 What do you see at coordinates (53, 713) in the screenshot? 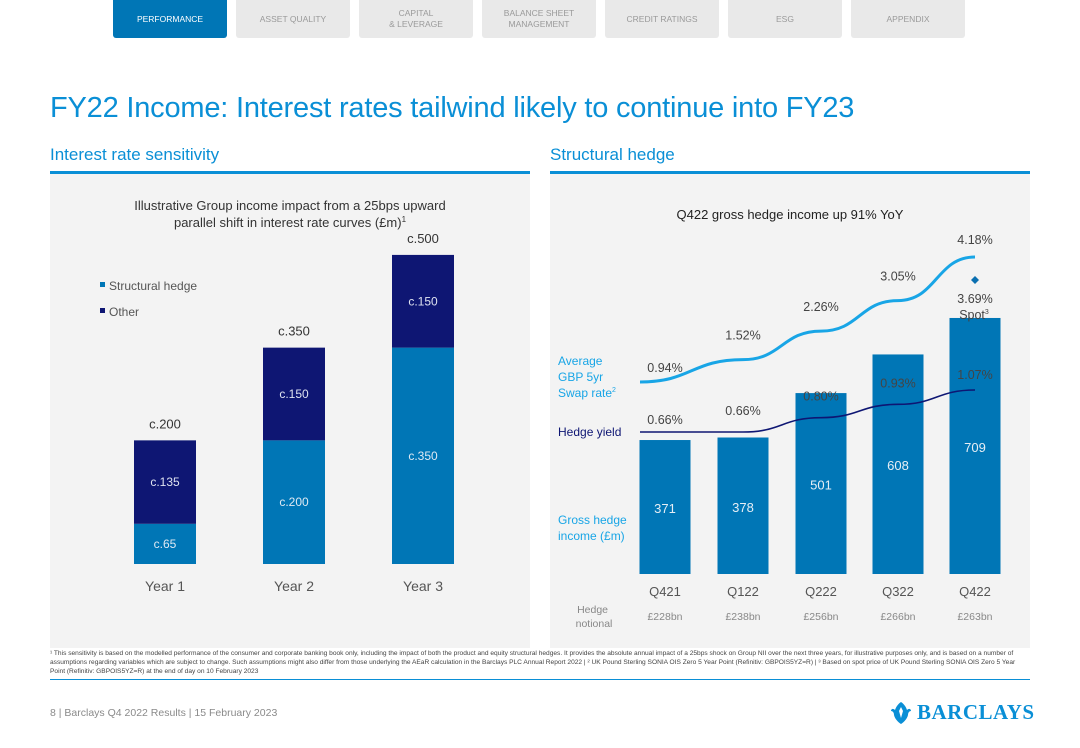
I see `footer-page-number: 8` at bounding box center [53, 713].